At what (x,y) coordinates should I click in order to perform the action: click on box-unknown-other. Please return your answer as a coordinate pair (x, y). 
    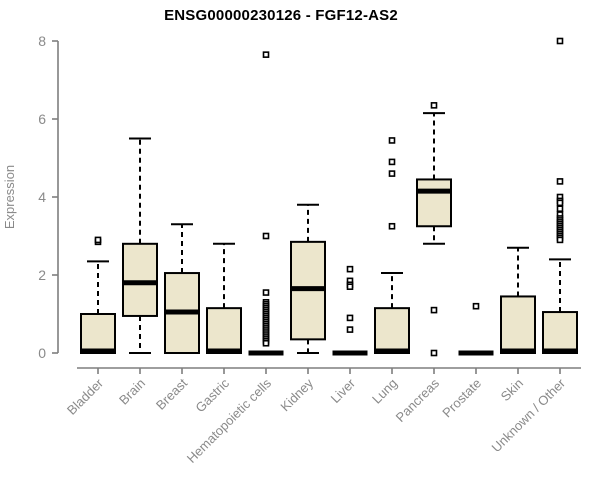
    Looking at the image, I should click on (560, 195).